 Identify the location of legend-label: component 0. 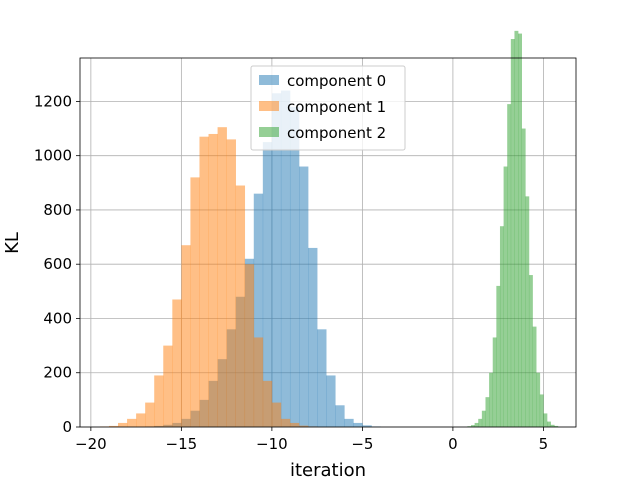
(336, 81).